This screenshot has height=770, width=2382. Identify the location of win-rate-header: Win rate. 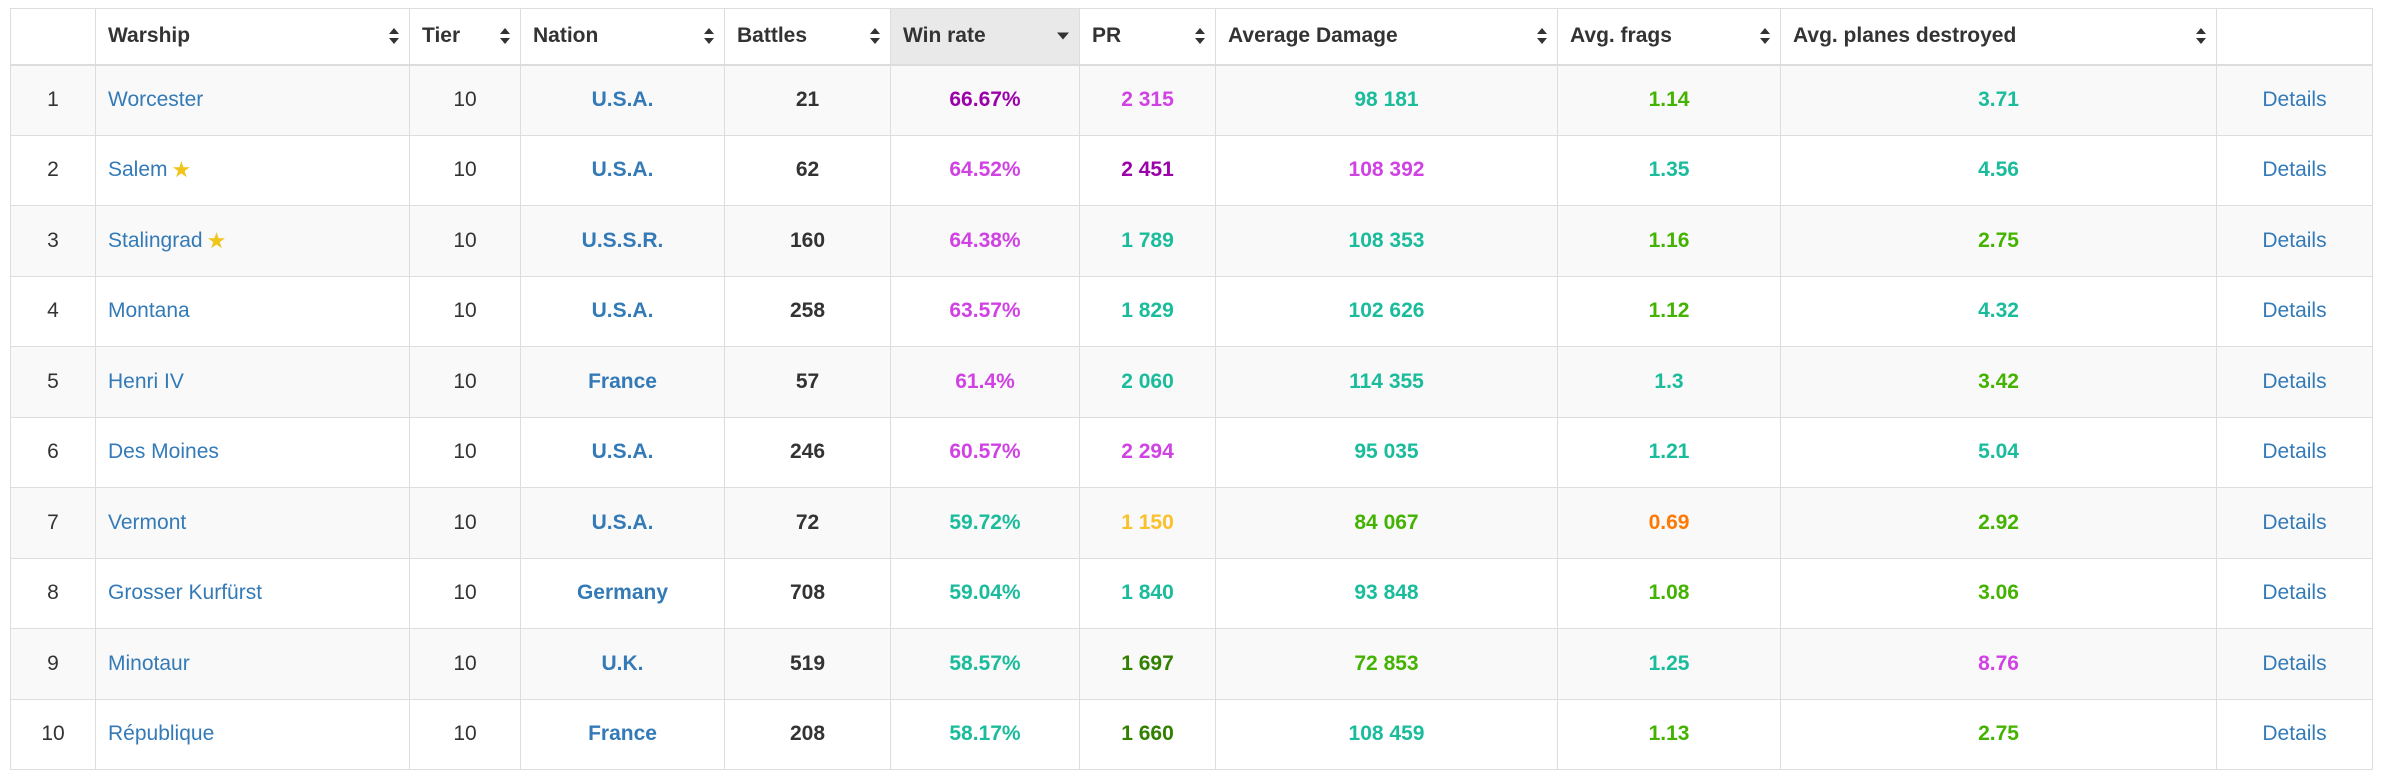
(985, 37).